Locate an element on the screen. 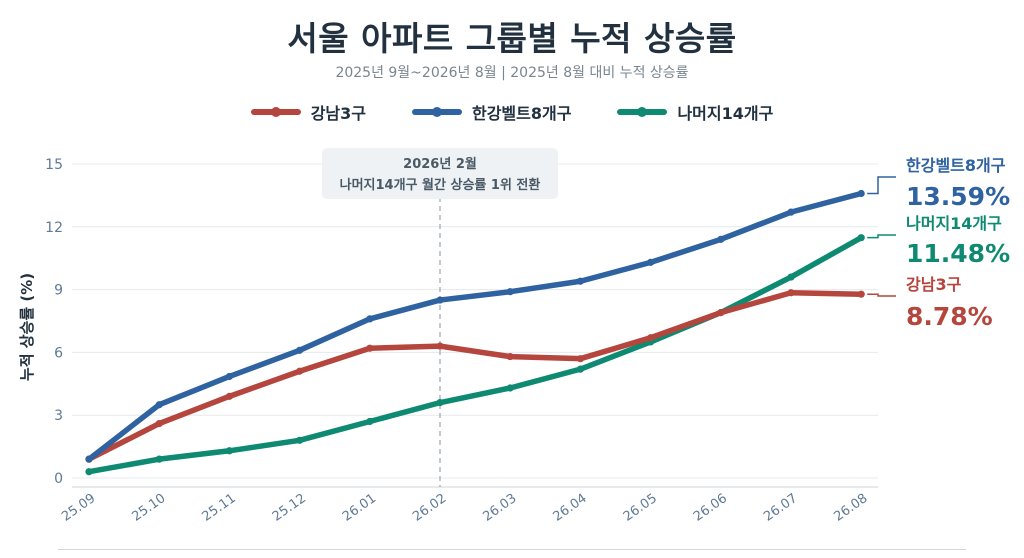 This screenshot has width=1024, height=558. legend-item-hangang: 한강벨트8개구 is located at coordinates (491, 112).